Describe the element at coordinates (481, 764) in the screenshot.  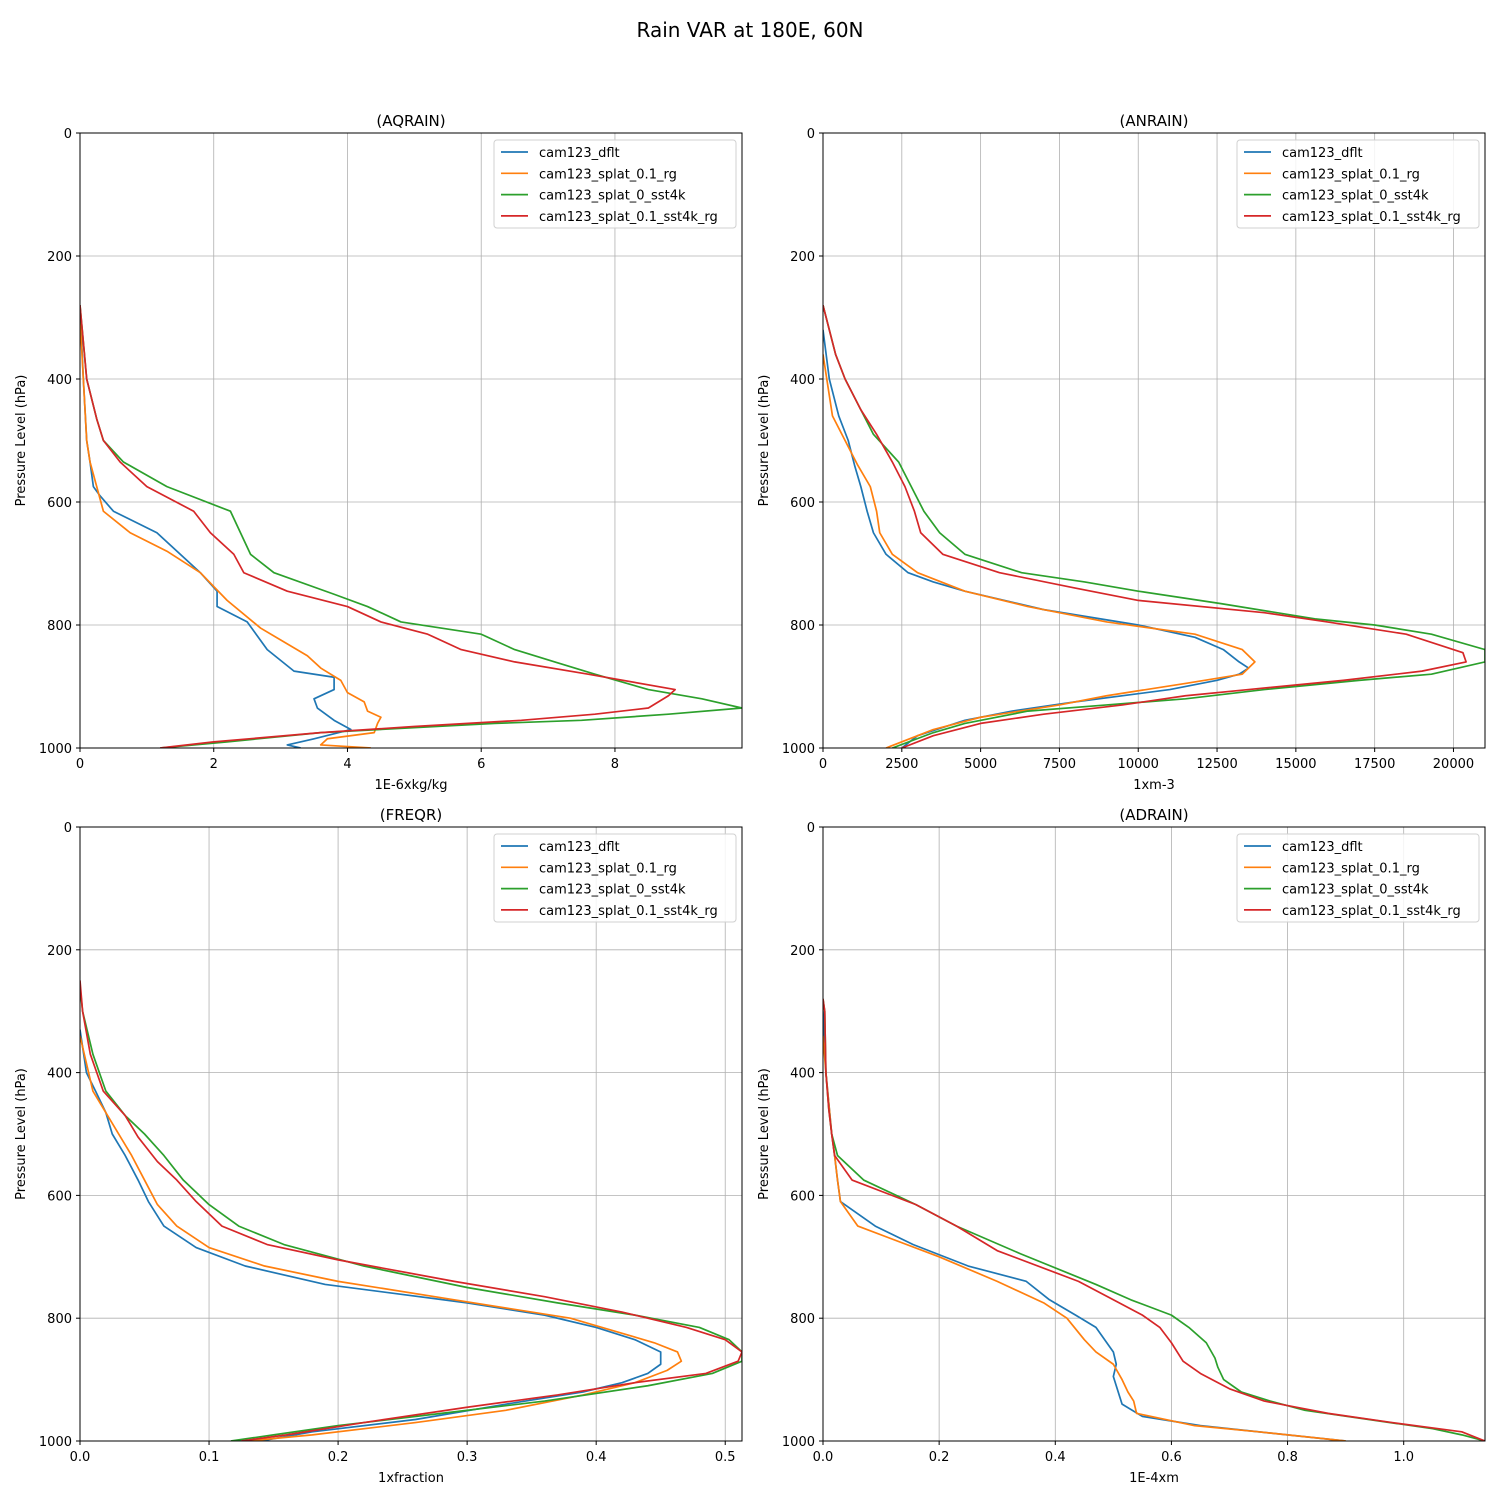
I see `x-tick-label: 6` at that location.